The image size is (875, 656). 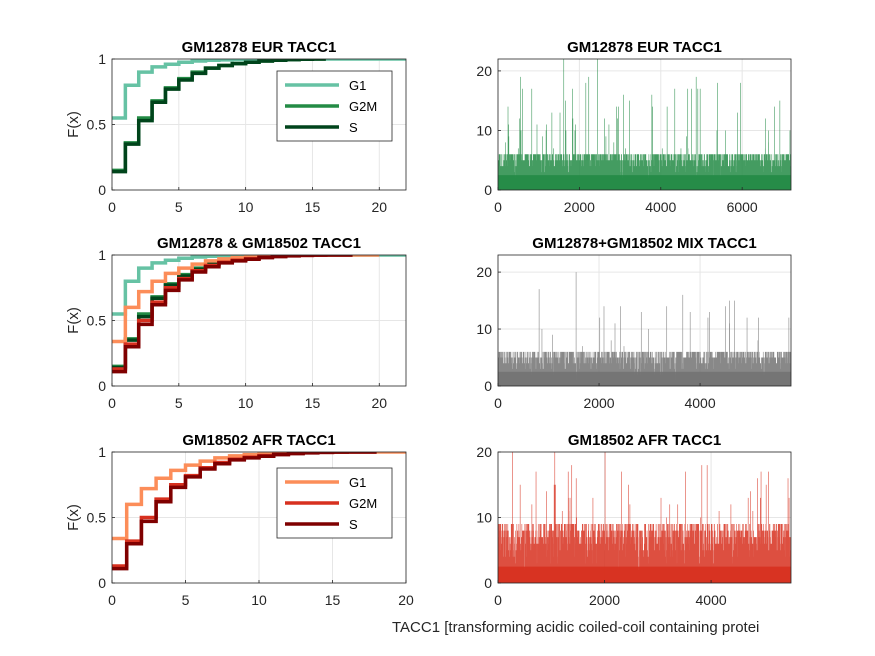 What do you see at coordinates (239, 520) in the screenshot?
I see `panel-cdf_afr: 0 5 10 15 20 0 0.5 1 GM18502 AFR TACC1 F(x) G1 G2M S` at bounding box center [239, 520].